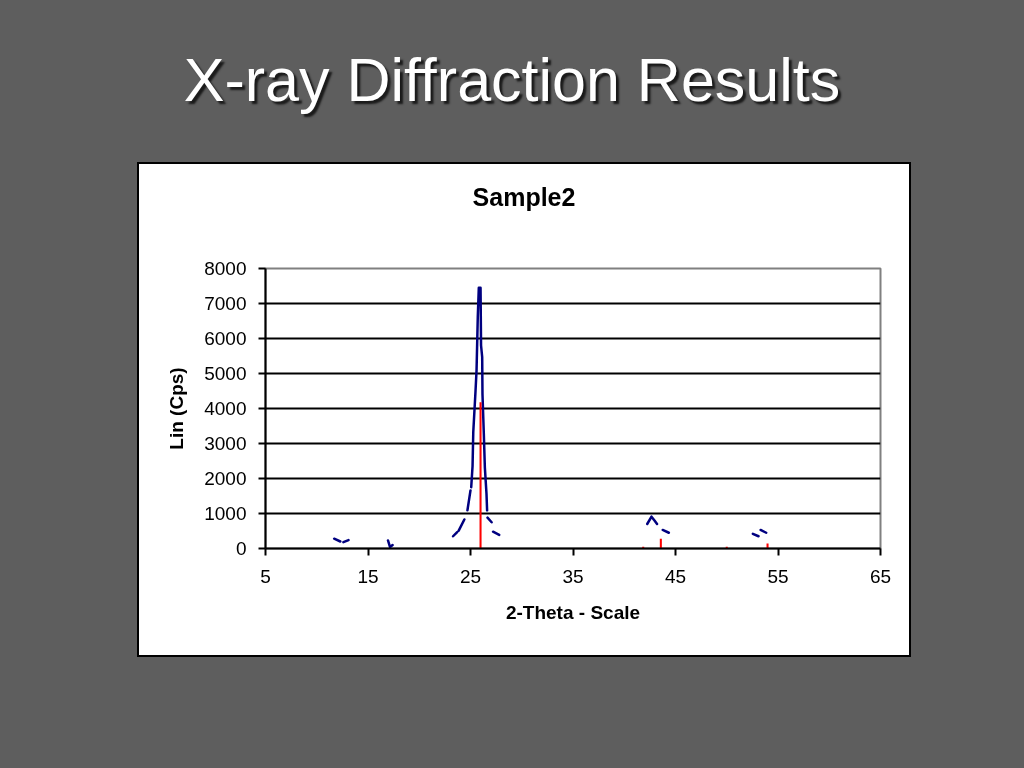  I want to click on y-tick-label: 1000, so click(225, 513).